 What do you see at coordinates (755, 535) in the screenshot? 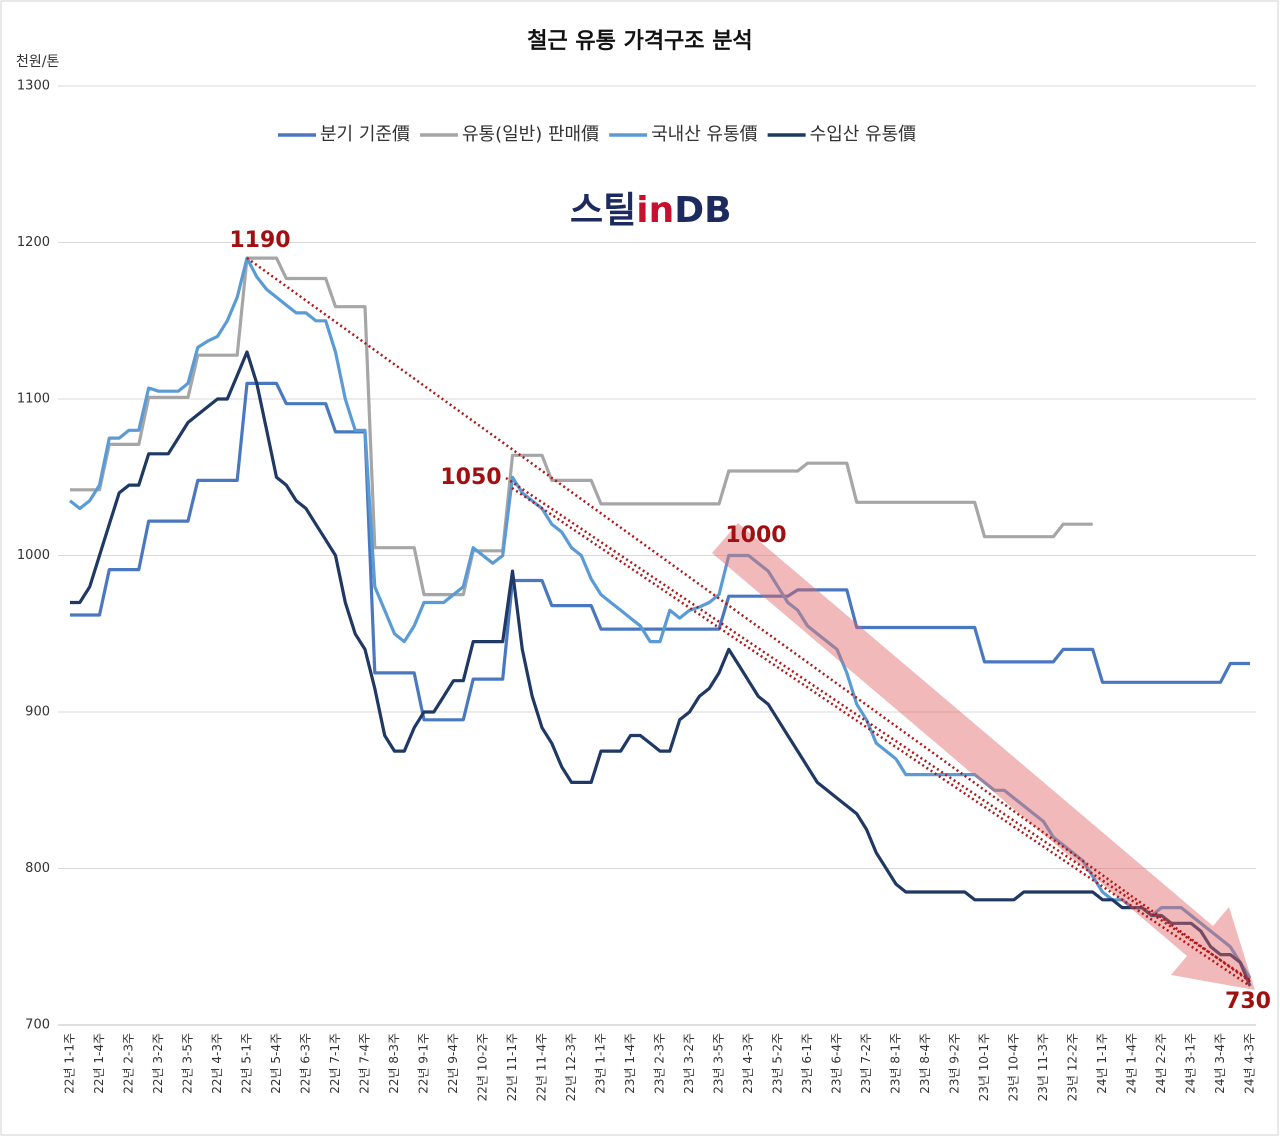
I see `annotation: 1000` at bounding box center [755, 535].